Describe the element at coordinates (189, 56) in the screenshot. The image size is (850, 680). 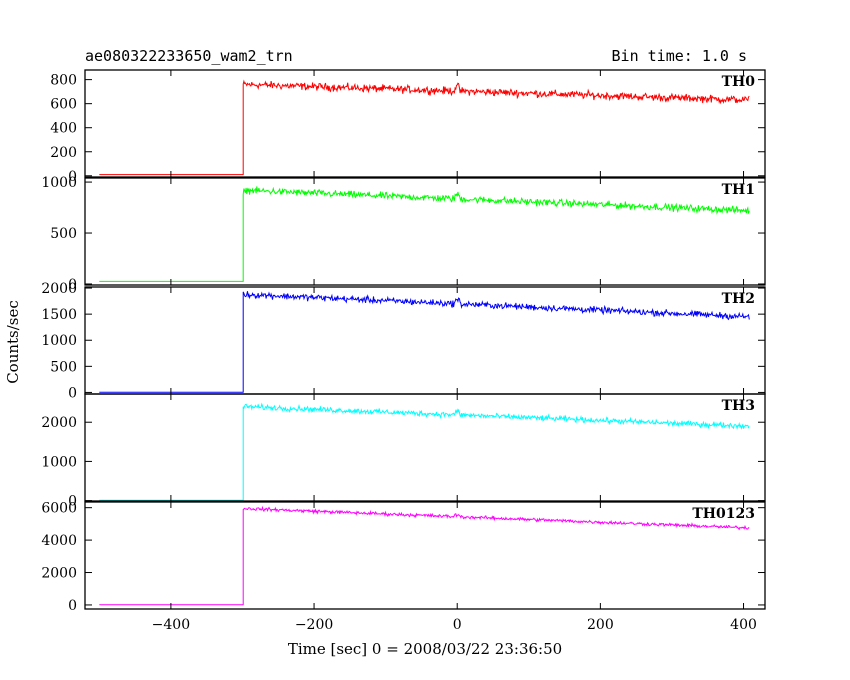
I see `chart-title: ae080322233650_wam2_trn` at that location.